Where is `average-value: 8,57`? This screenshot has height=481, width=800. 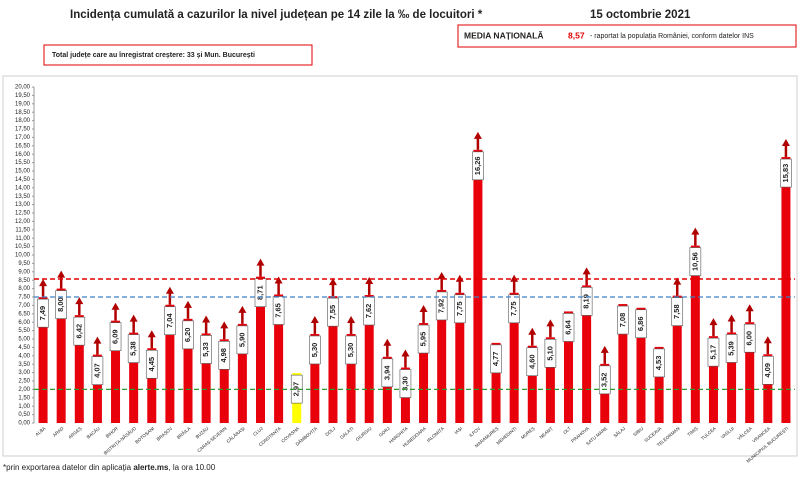
average-value: 8,57 is located at coordinates (576, 35).